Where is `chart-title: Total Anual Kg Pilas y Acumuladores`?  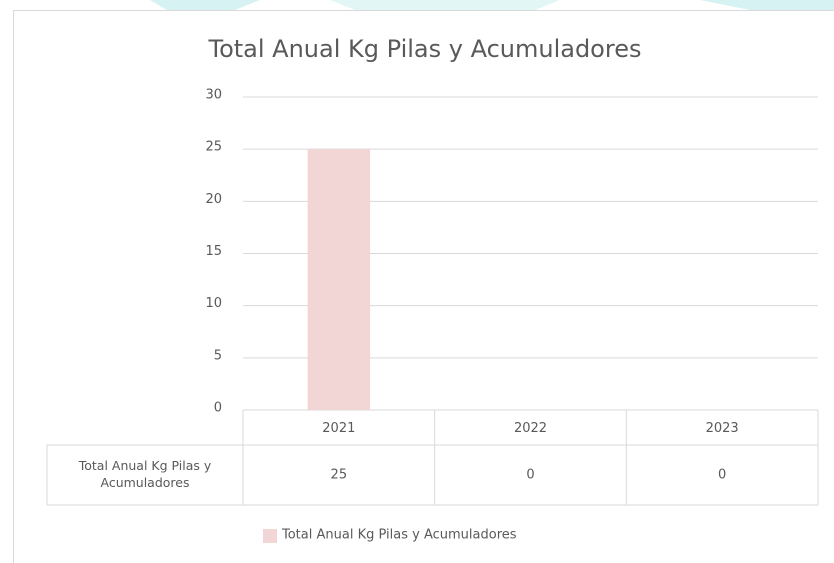
chart-title: Total Anual Kg Pilas y Acumuladores is located at coordinates (425, 49).